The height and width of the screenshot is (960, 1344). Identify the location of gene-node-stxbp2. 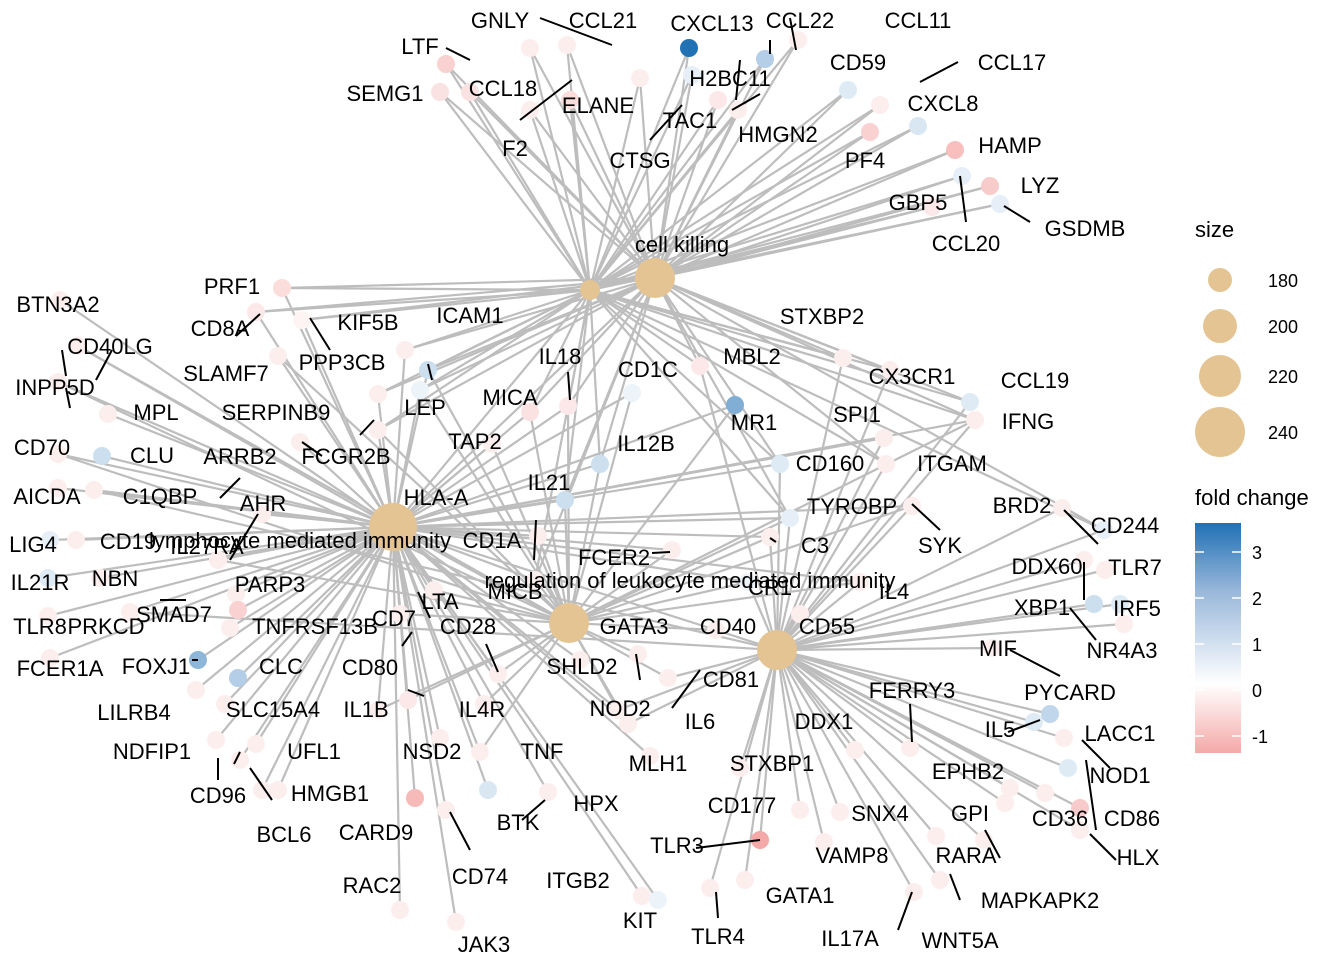
(843, 358).